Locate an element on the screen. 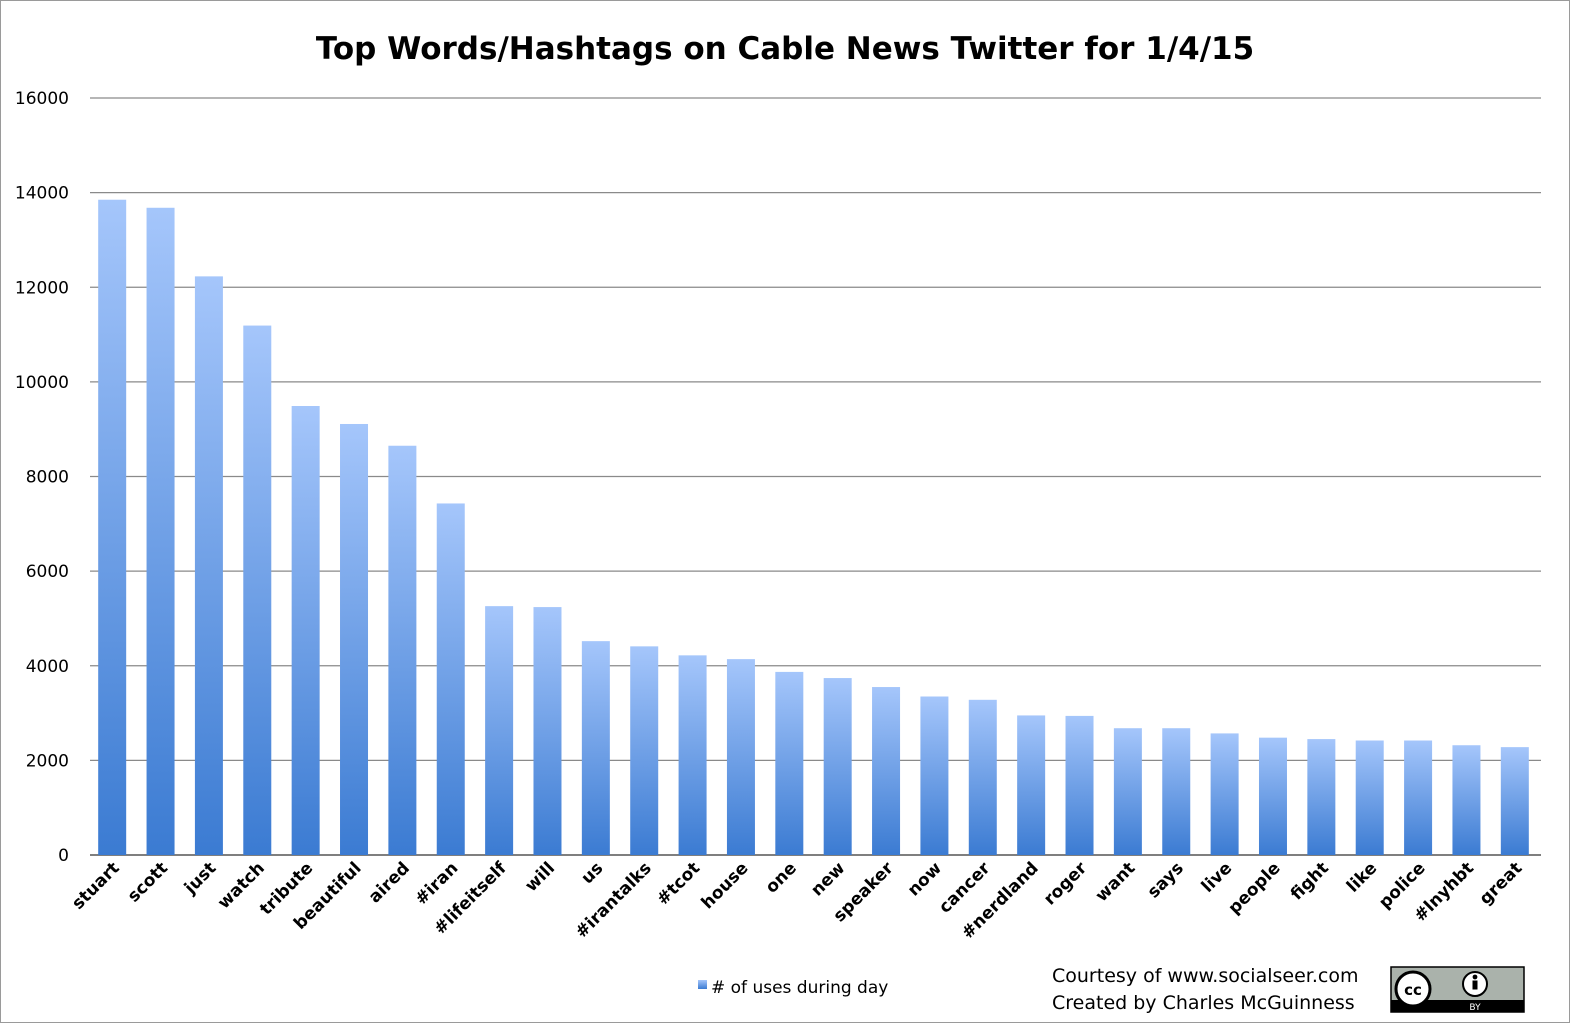 The height and width of the screenshot is (1024, 1570). bar-house is located at coordinates (740, 757).